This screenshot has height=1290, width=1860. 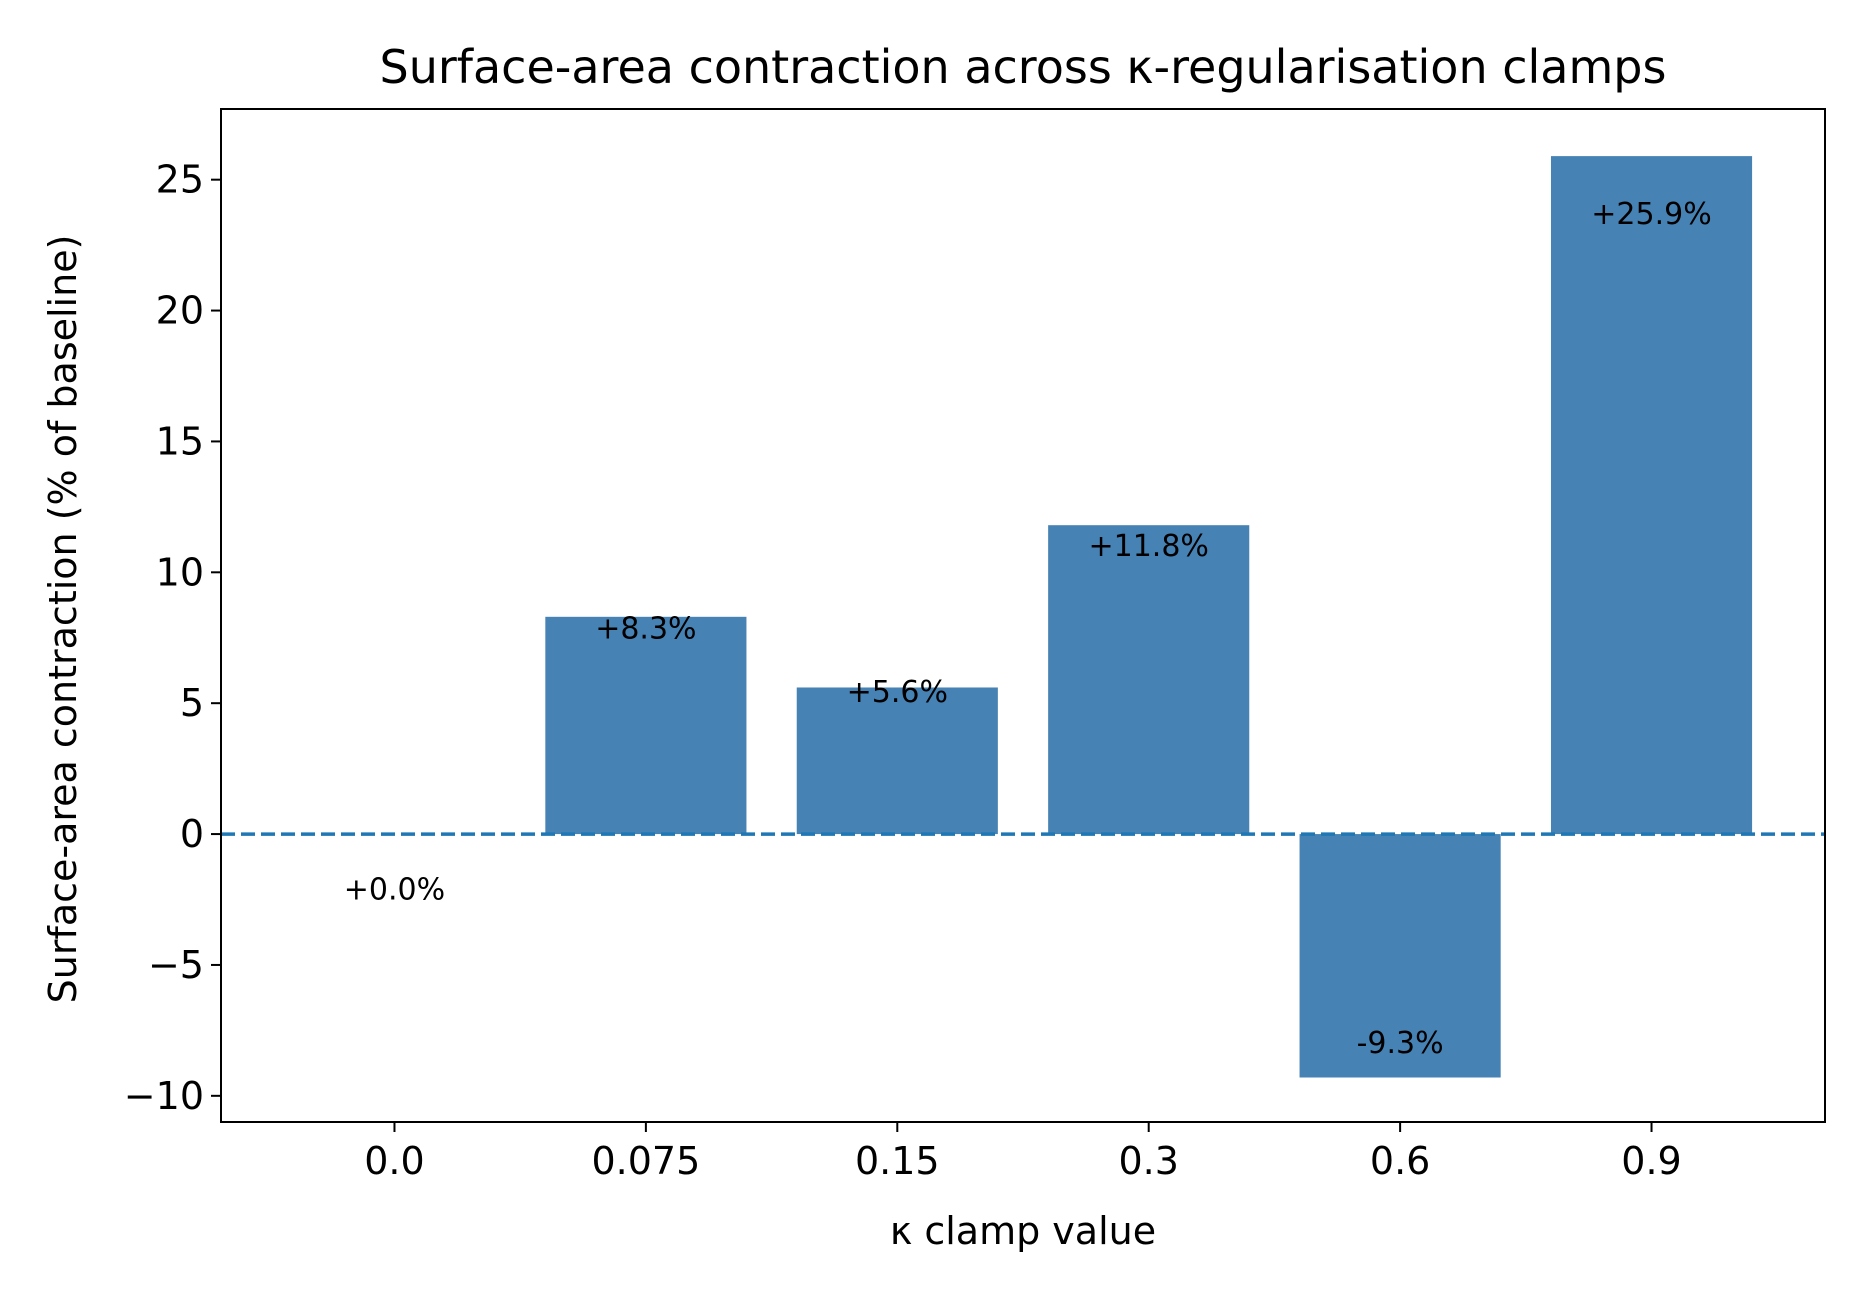 I want to click on bar-value-label: -9.3%, so click(x=1400, y=1043).